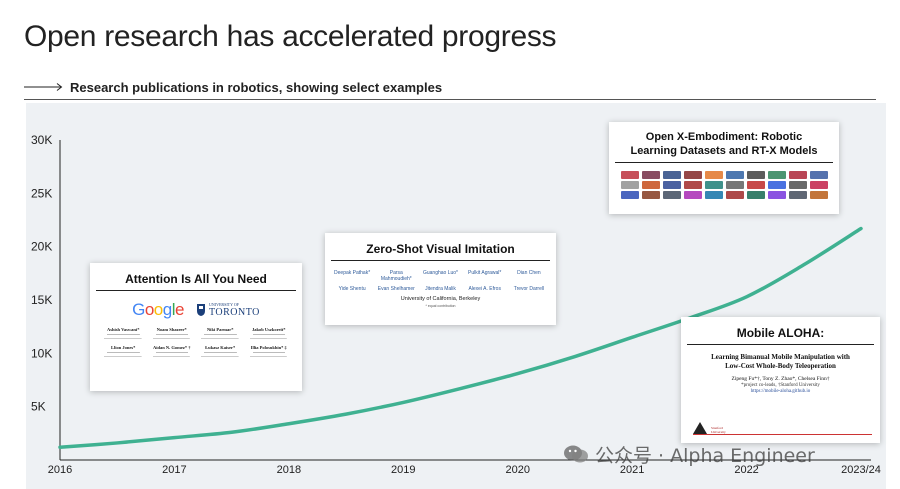 The height and width of the screenshot is (489, 900). Describe the element at coordinates (700, 428) in the screenshot. I see `stanford-logo-icon` at that location.